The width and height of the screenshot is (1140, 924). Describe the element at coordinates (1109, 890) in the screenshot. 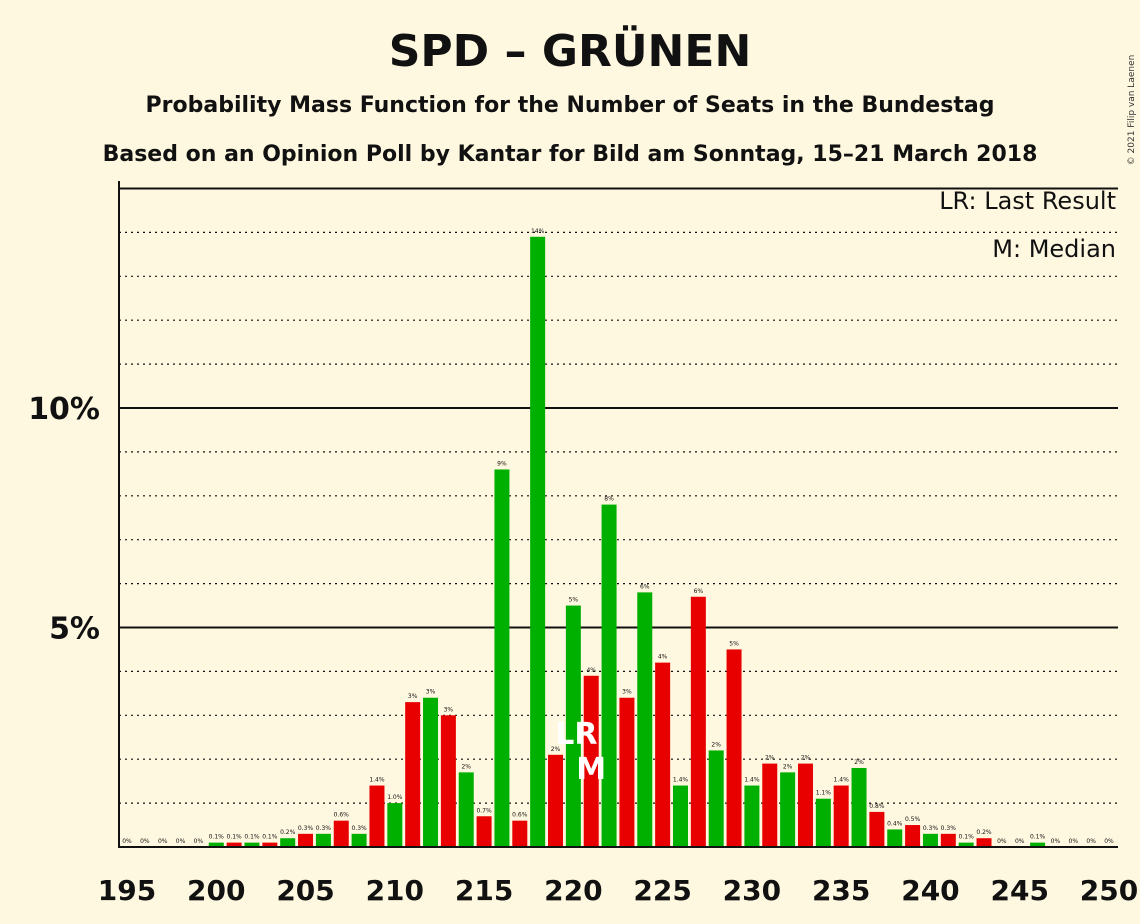

I see `x-tick-250: 250` at that location.